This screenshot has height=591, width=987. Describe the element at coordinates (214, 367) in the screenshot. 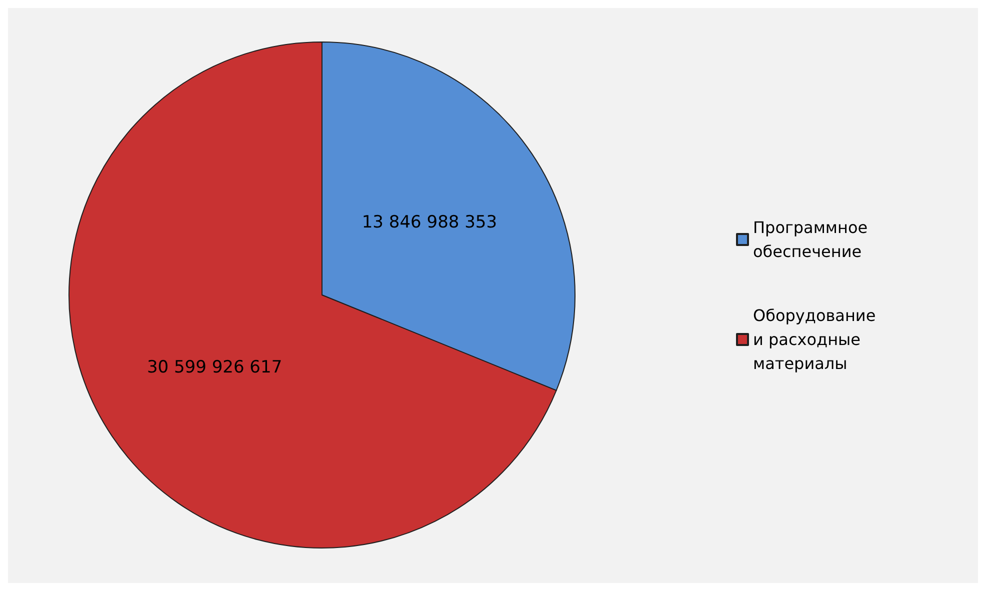

I see `data-label: 30 599 926 617` at that location.